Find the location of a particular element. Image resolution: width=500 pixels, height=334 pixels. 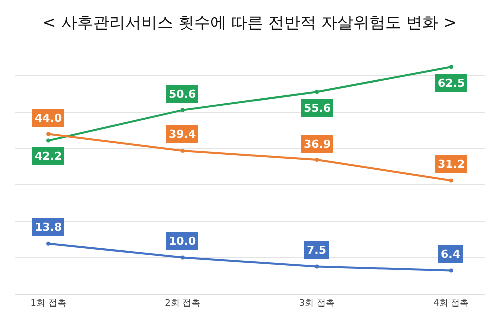

data-label: 55.6 is located at coordinates (318, 108).